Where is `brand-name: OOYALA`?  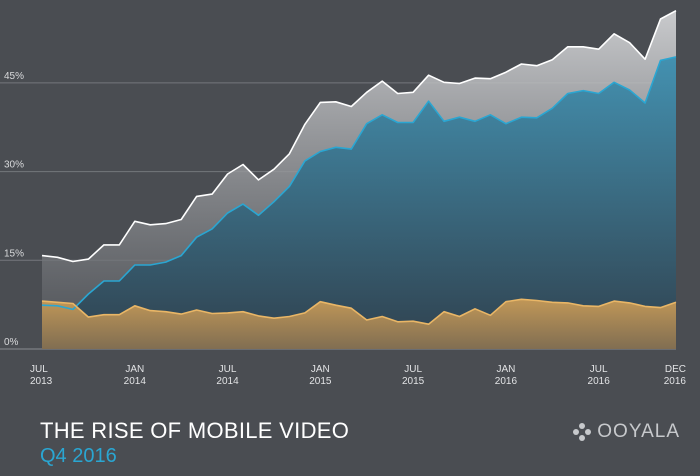
brand-name: OOYALA is located at coordinates (638, 431).